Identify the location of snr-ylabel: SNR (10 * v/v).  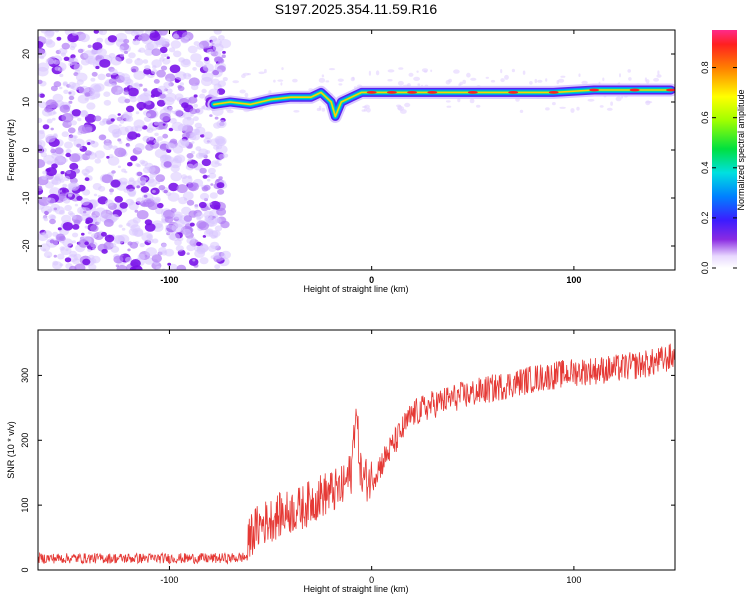
(11, 450).